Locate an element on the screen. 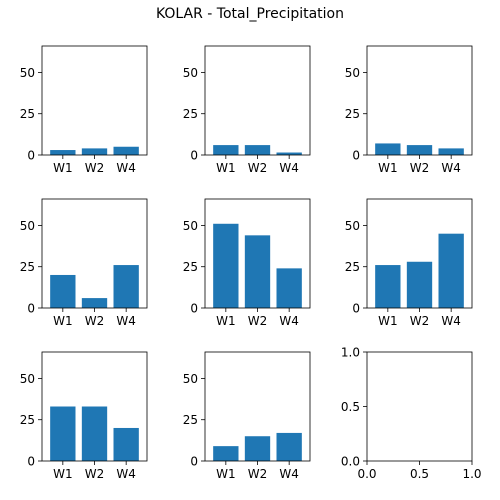 This screenshot has width=500, height=500. subplot-8-xtick-label-2: W2 is located at coordinates (258, 474).